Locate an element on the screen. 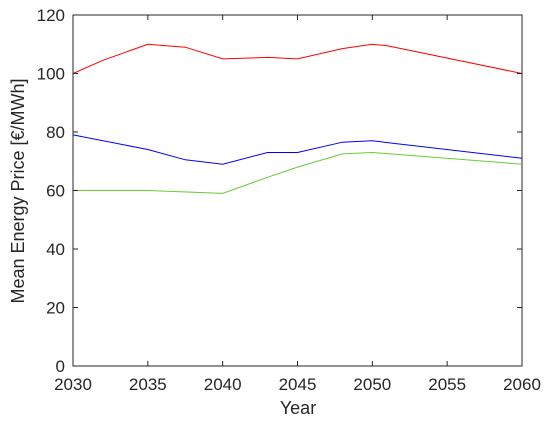 Image resolution: width=550 pixels, height=424 pixels. x-tick-label: 2060 is located at coordinates (522, 384).